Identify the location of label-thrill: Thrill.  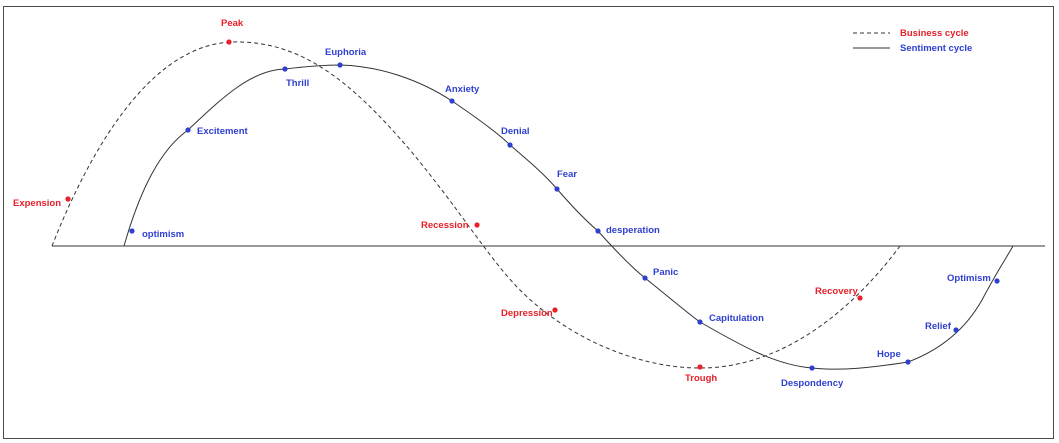
(297, 83).